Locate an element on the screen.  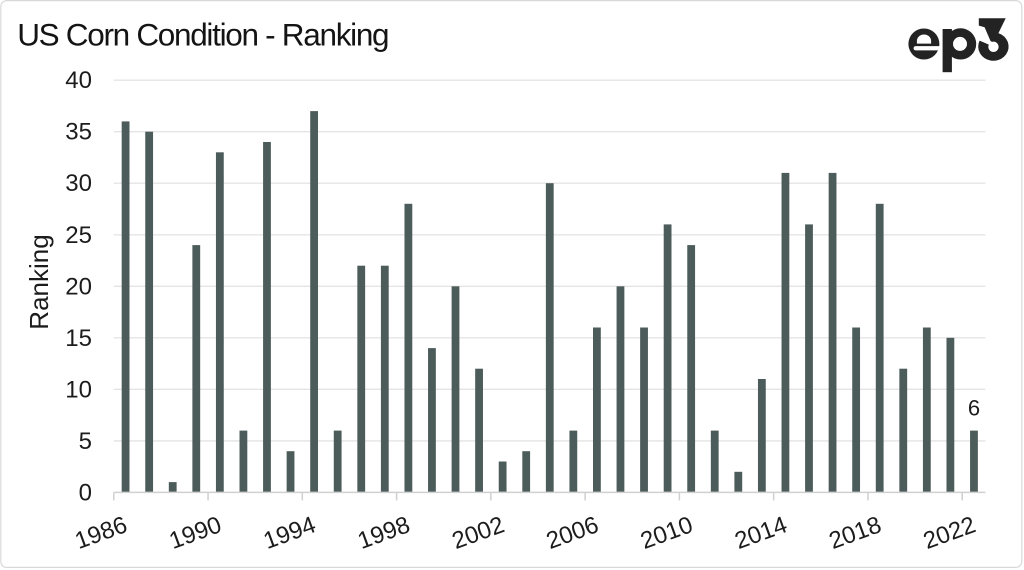
svg-text: US Corn Condition - Ranking is located at coordinates (202, 35).